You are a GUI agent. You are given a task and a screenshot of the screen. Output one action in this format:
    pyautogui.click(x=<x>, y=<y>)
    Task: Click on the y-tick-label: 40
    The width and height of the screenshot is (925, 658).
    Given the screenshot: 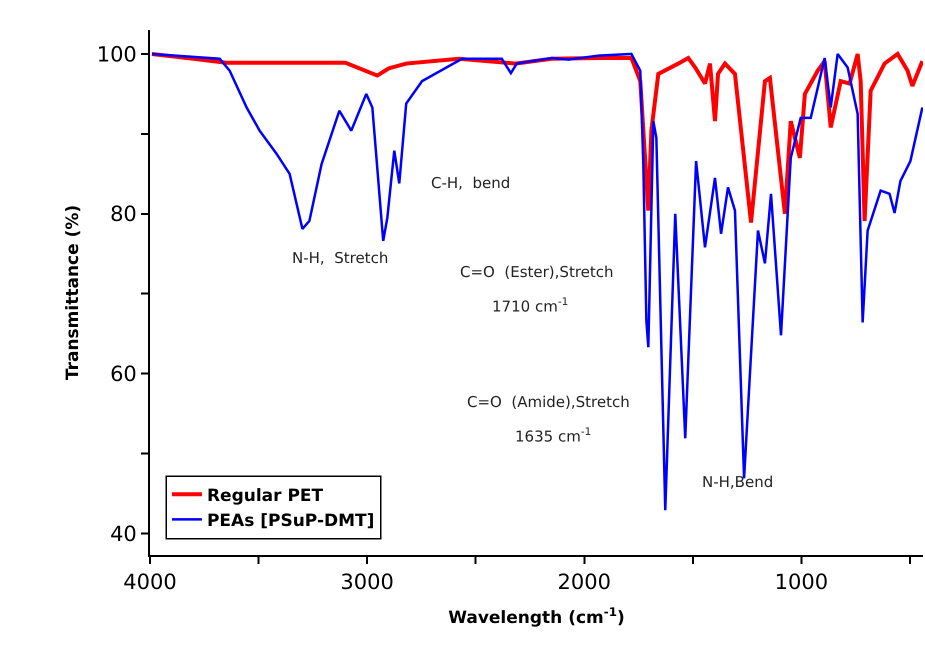 What is the action you would take?
    pyautogui.click(x=123, y=534)
    